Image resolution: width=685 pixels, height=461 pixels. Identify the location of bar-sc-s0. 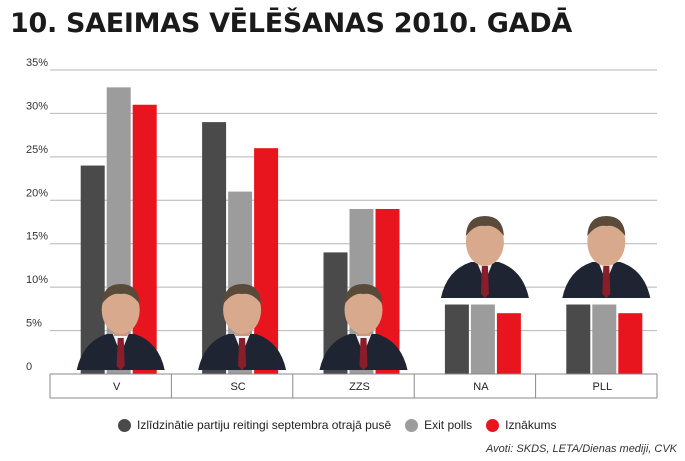
(214, 248).